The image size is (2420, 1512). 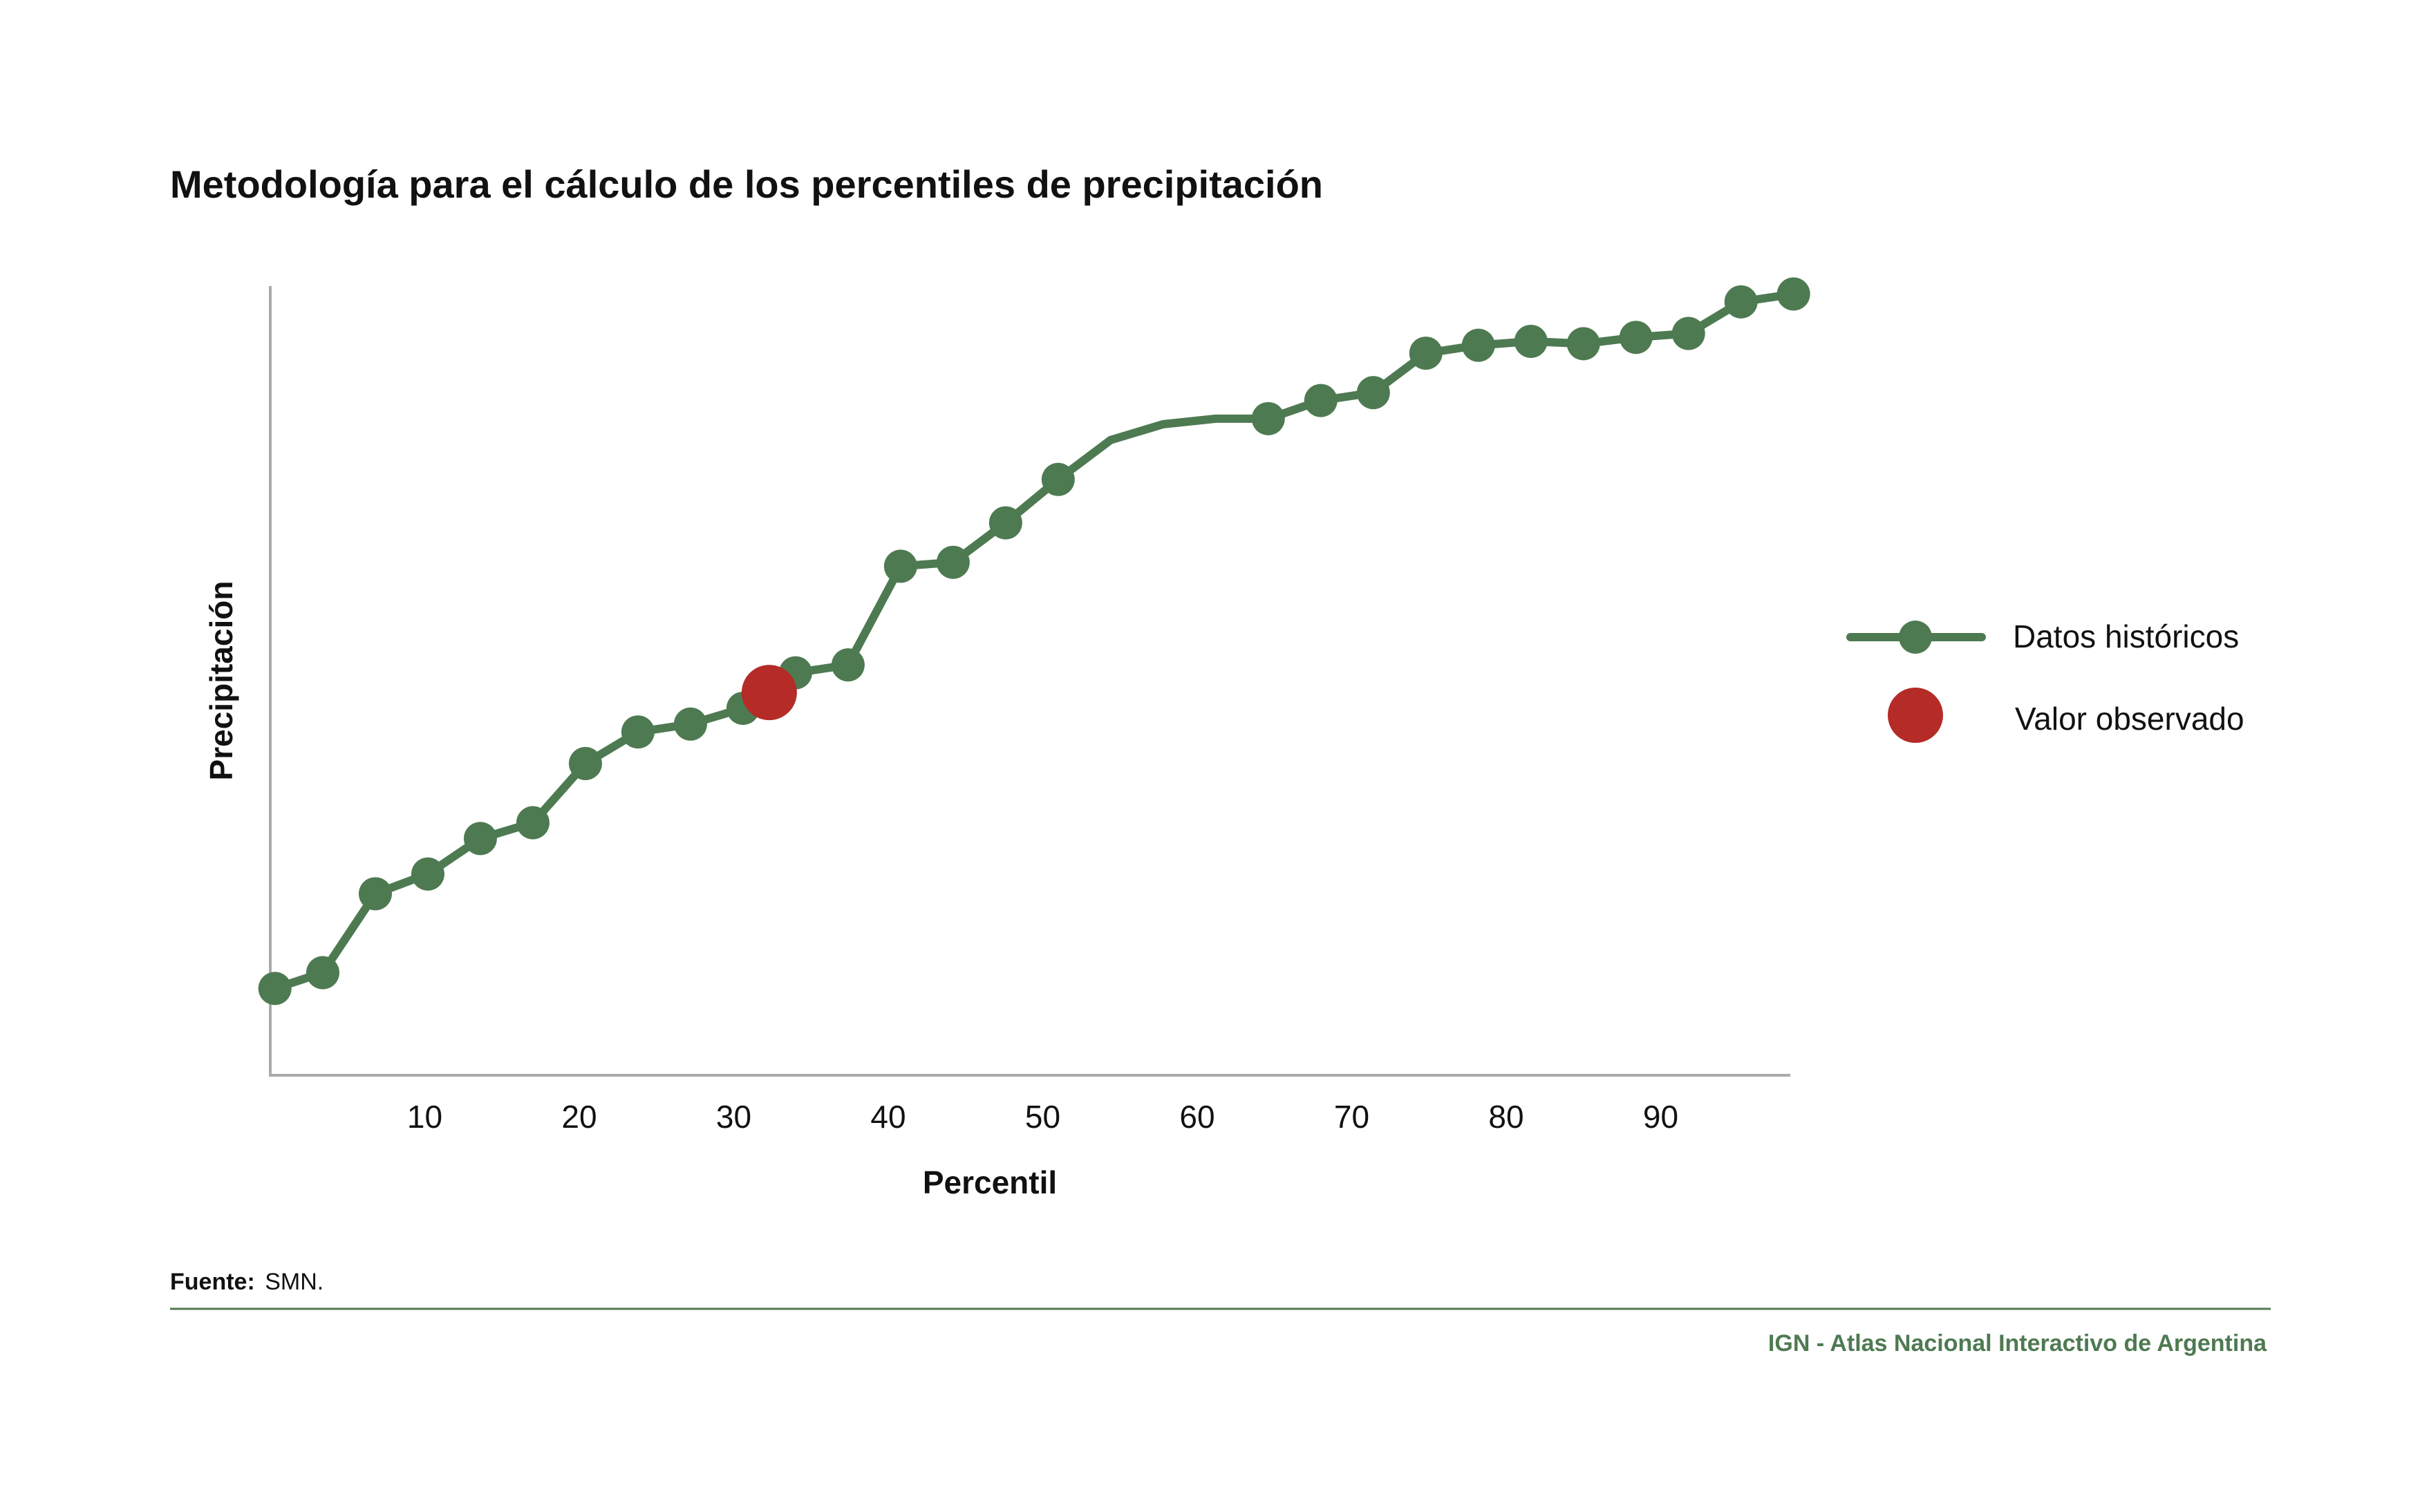 I want to click on x-tick-labels: 10 20 30 40 50 60 70 80 90, so click(x=1042, y=1117).